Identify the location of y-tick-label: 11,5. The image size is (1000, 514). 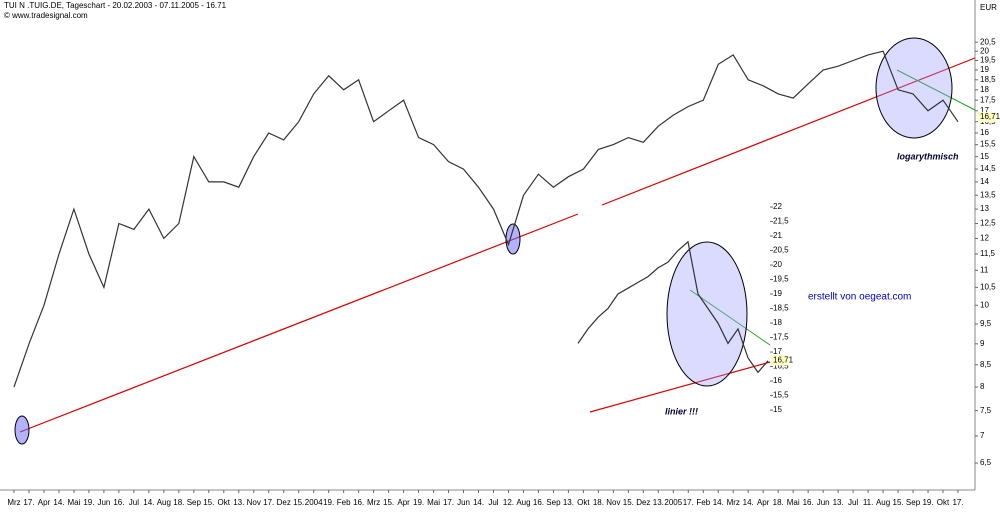
(988, 253).